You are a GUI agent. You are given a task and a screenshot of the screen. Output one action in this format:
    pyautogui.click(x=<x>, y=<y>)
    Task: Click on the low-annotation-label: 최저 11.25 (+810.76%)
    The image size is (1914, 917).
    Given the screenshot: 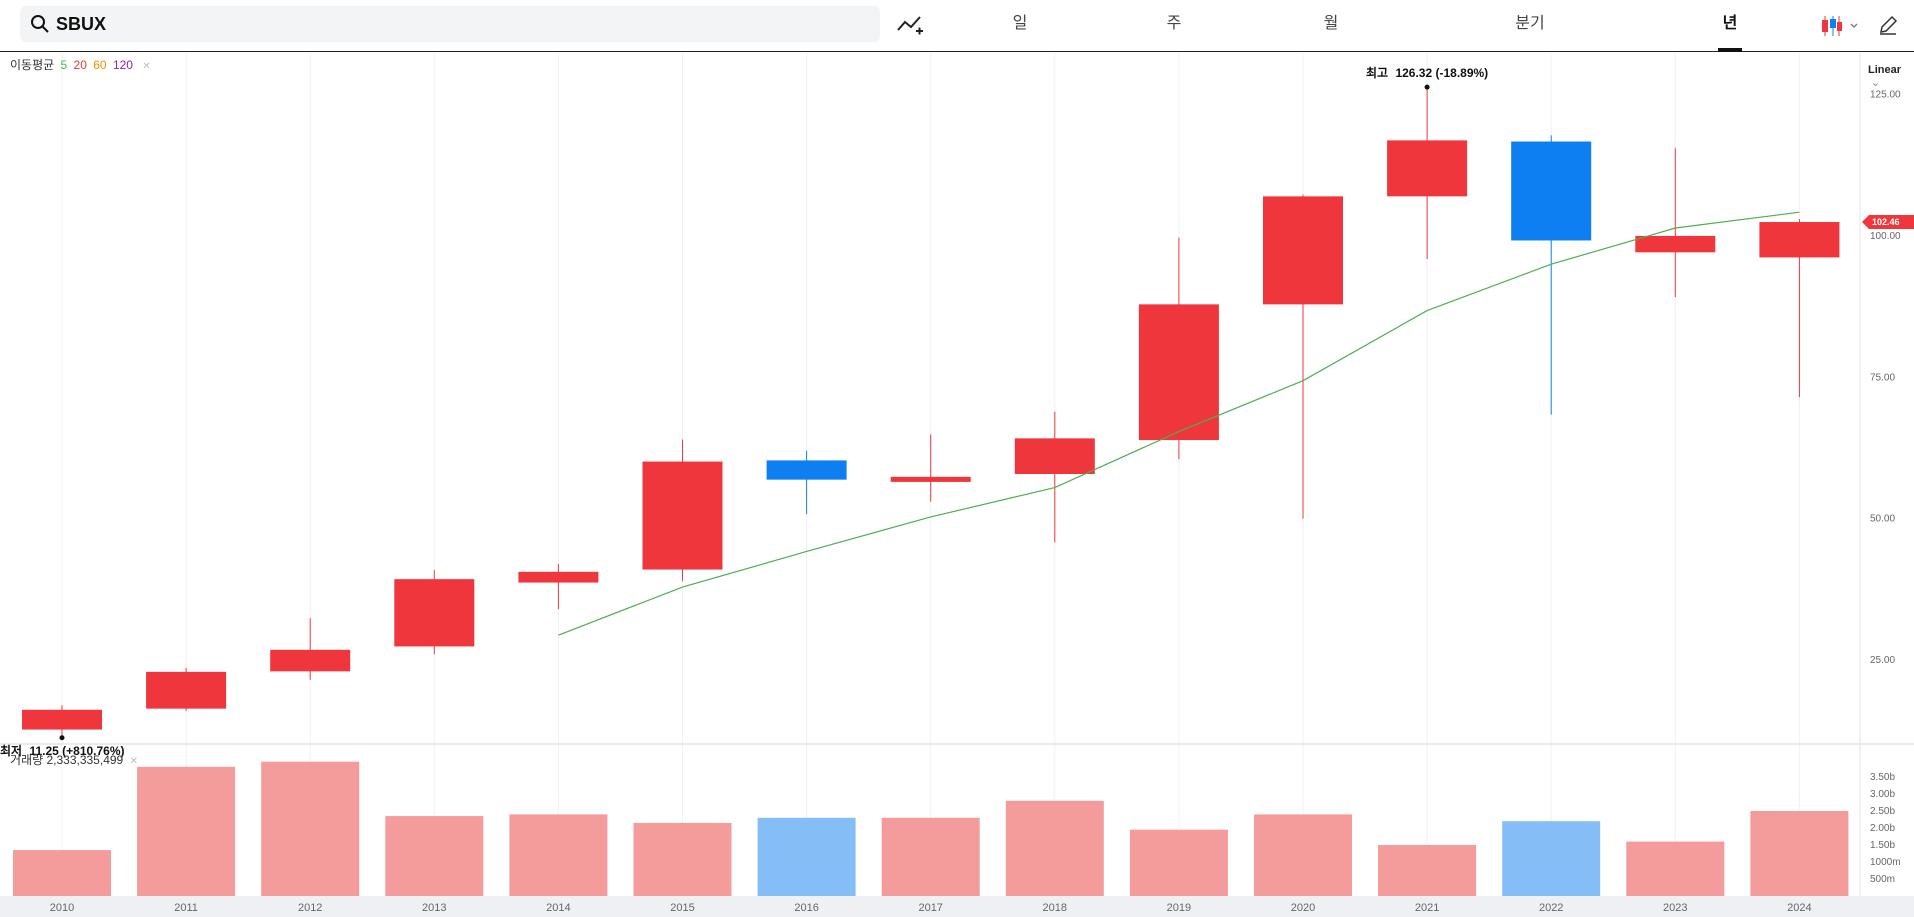 What is the action you would take?
    pyautogui.click(x=62, y=750)
    